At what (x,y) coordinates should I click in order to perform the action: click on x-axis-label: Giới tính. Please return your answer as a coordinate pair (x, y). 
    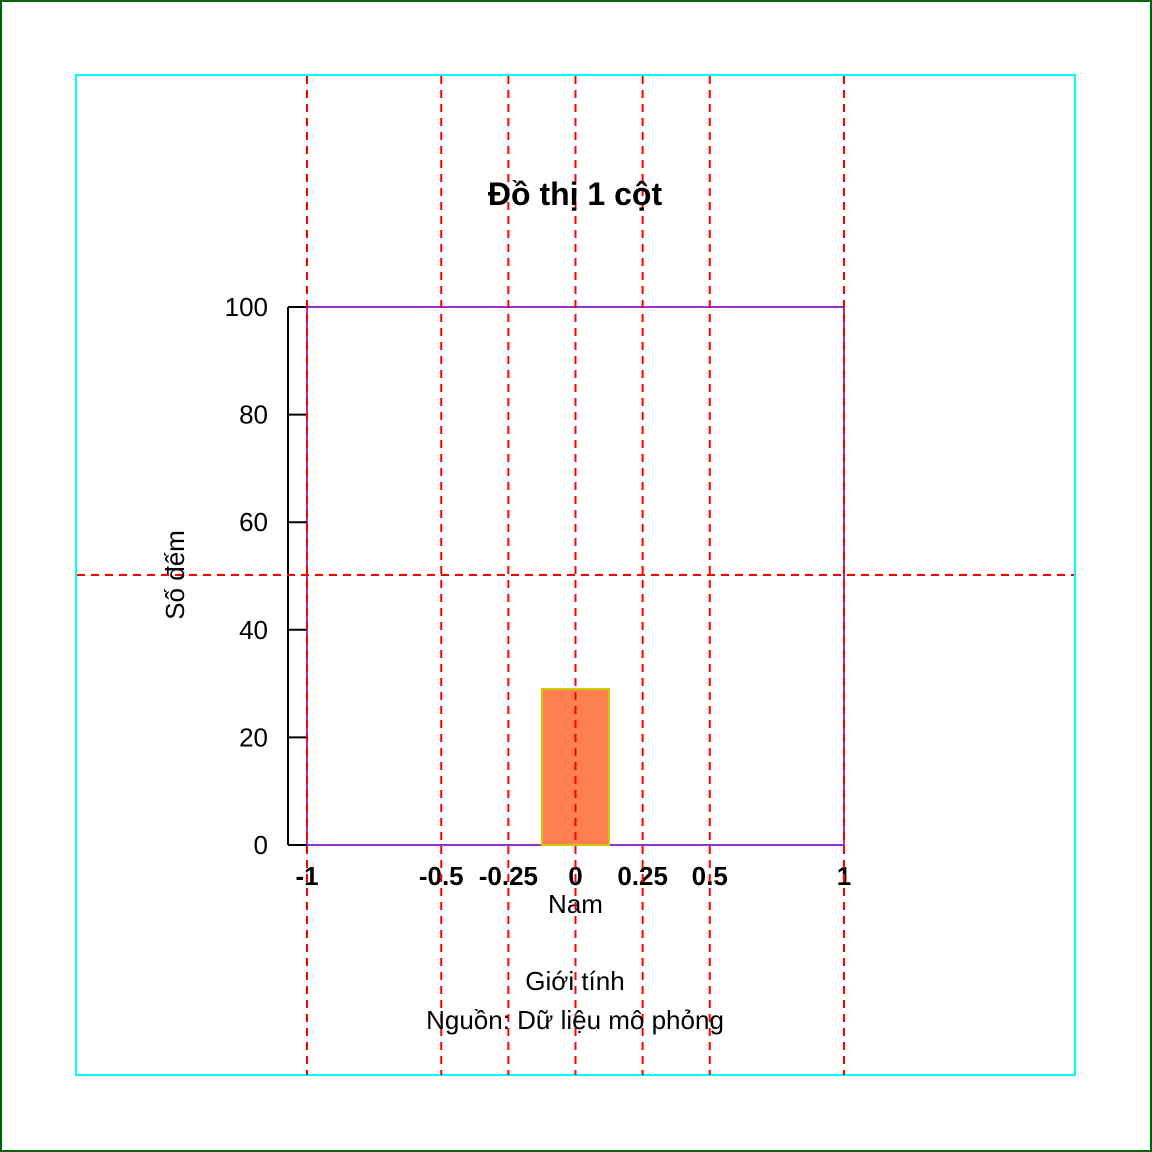
    Looking at the image, I should click on (574, 981).